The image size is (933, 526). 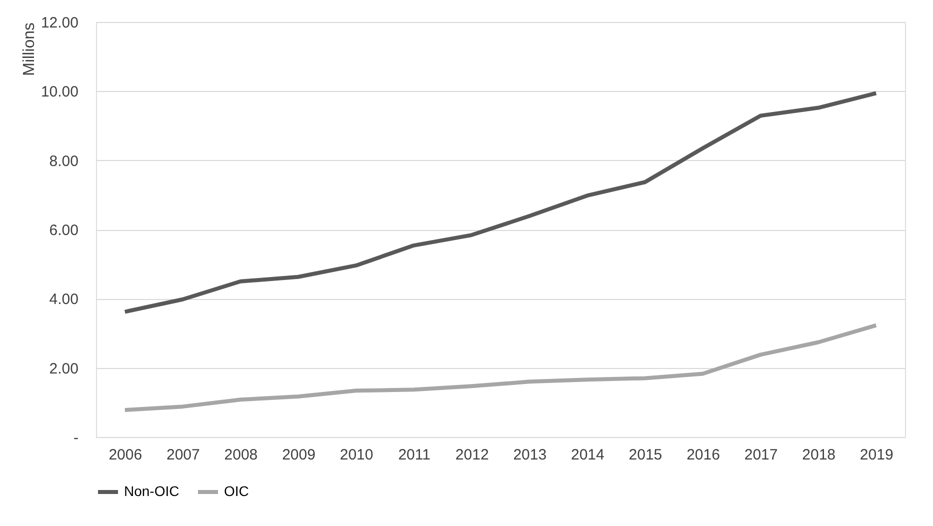 What do you see at coordinates (63, 299) in the screenshot?
I see `y-tick-label: 4.00` at bounding box center [63, 299].